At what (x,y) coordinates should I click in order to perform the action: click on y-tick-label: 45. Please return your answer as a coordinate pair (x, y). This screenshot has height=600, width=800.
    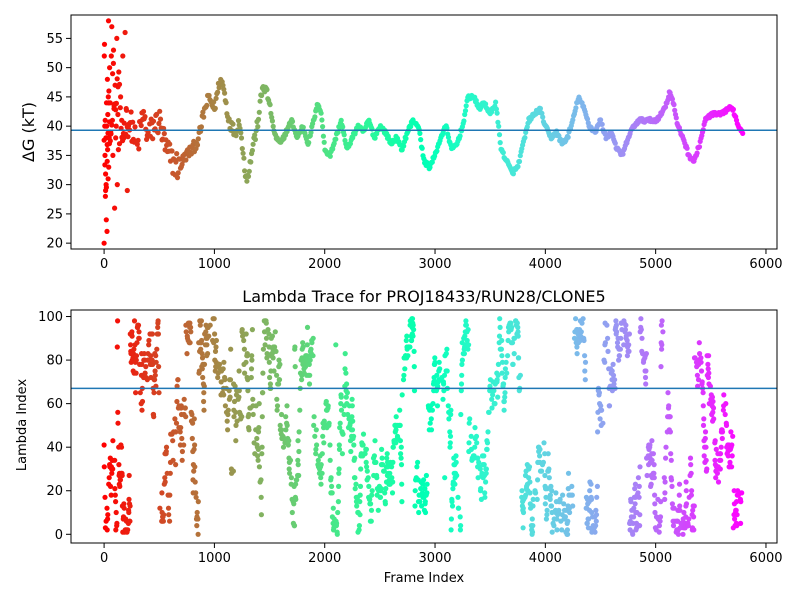
    Looking at the image, I should click on (54, 97).